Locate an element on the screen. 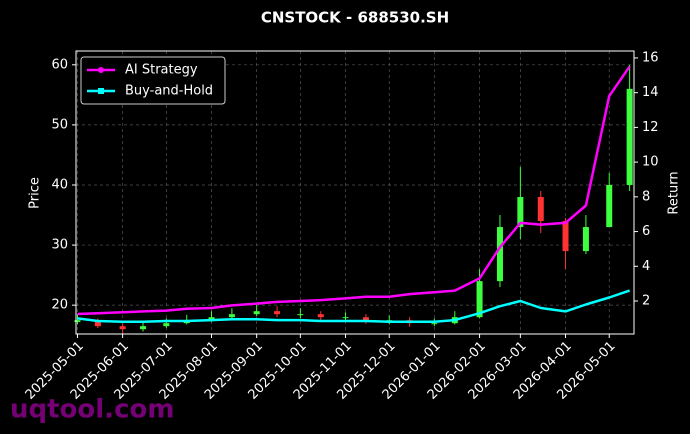 The height and width of the screenshot is (434, 690). y2-tick-label: 2 is located at coordinates (646, 301).